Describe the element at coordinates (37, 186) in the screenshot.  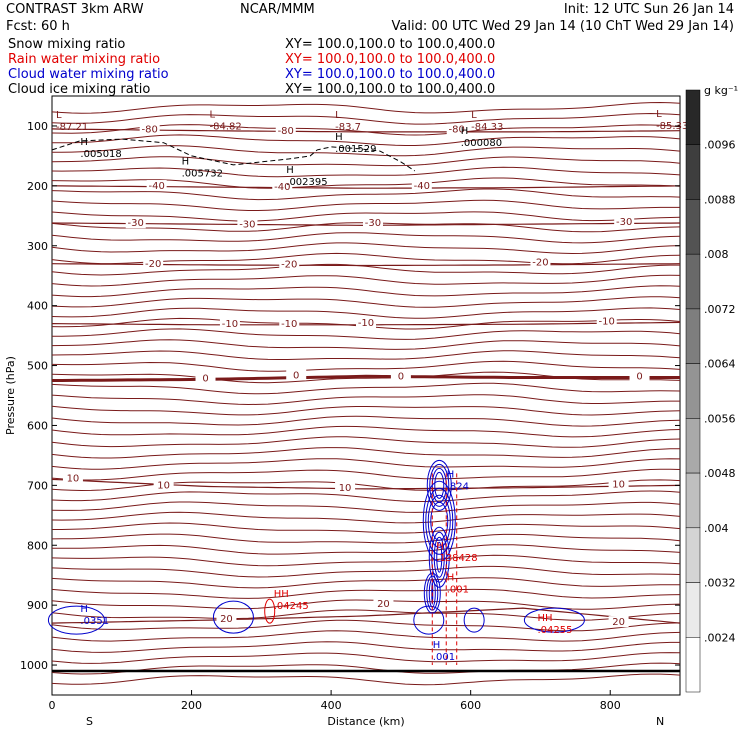
I see `y-tick-label: 200` at that location.